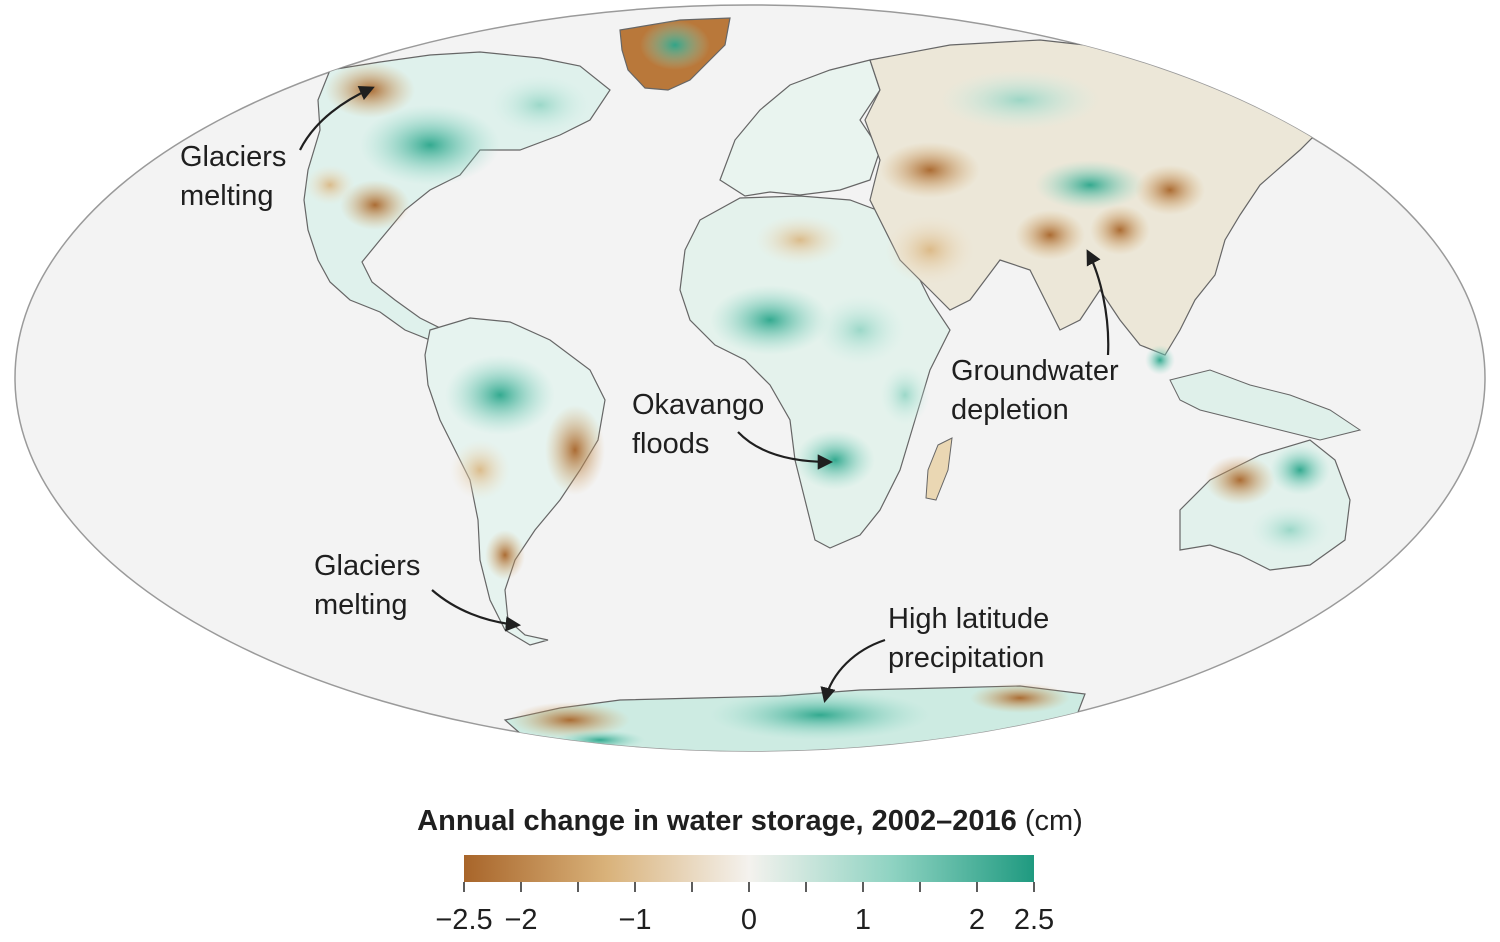 The width and height of the screenshot is (1500, 942). Describe the element at coordinates (749, 868) in the screenshot. I see `legend-colorbar` at that location.